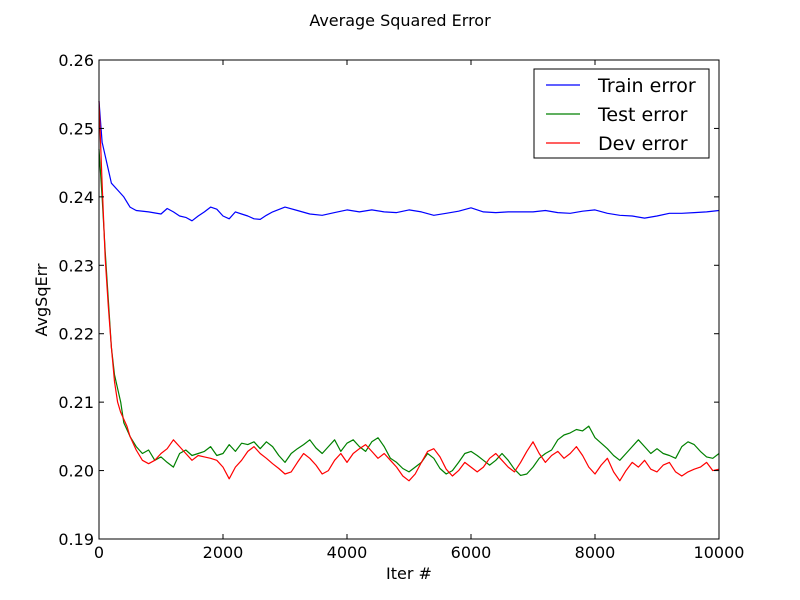  I want to click on y-tick-label: 0.25, so click(76, 128).